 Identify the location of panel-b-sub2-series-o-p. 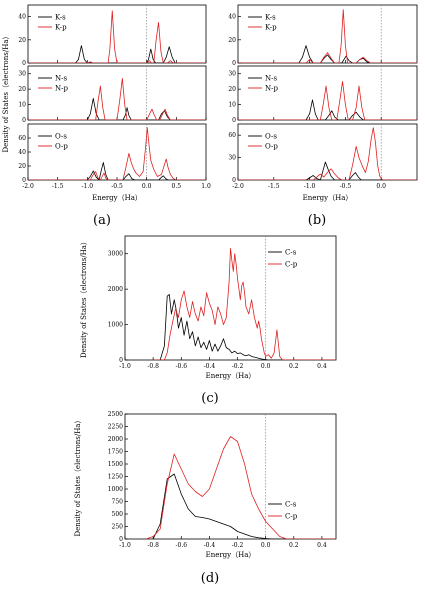
(327, 153).